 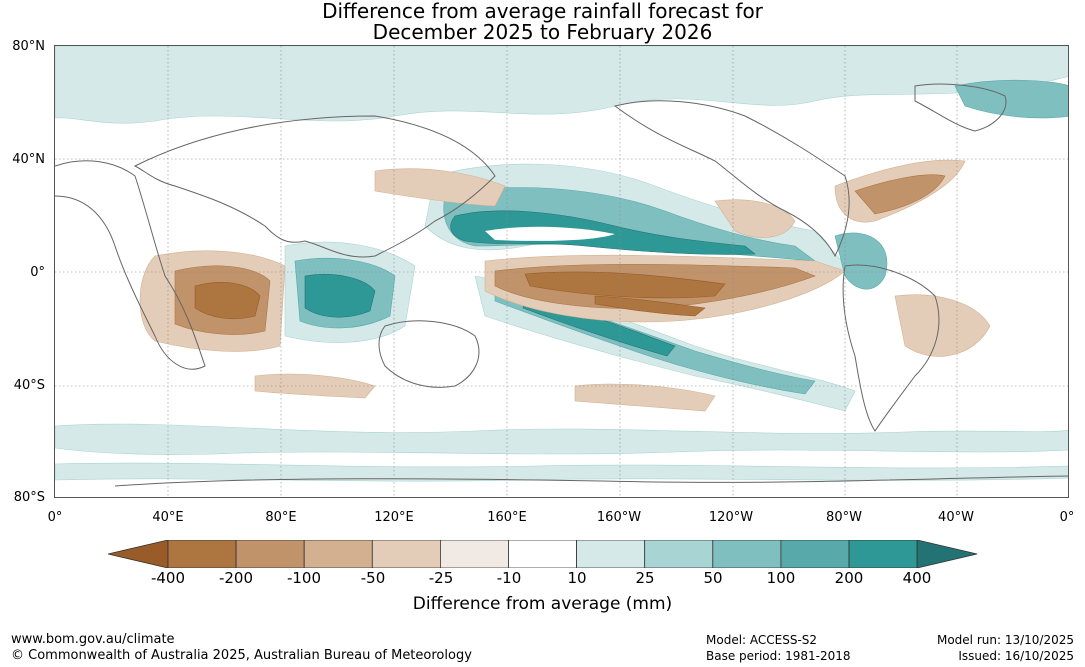 What do you see at coordinates (542, 604) in the screenshot?
I see `colorbar-title: Difference from average (mm)` at bounding box center [542, 604].